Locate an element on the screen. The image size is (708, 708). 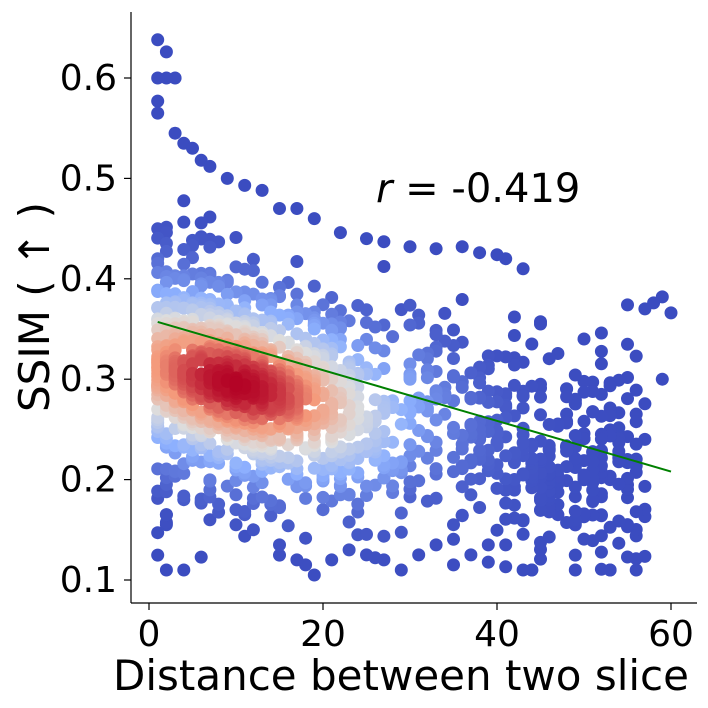
x-axis-ticks: 0 20 40 60 is located at coordinates (416, 629).